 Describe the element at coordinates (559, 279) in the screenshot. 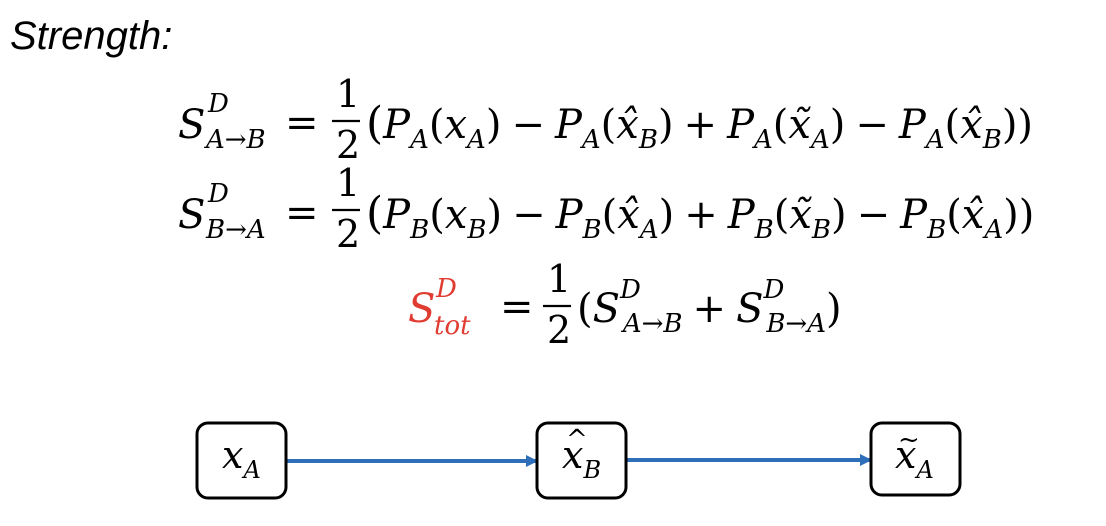

I see `eq3-fraction-numerator: 1` at that location.